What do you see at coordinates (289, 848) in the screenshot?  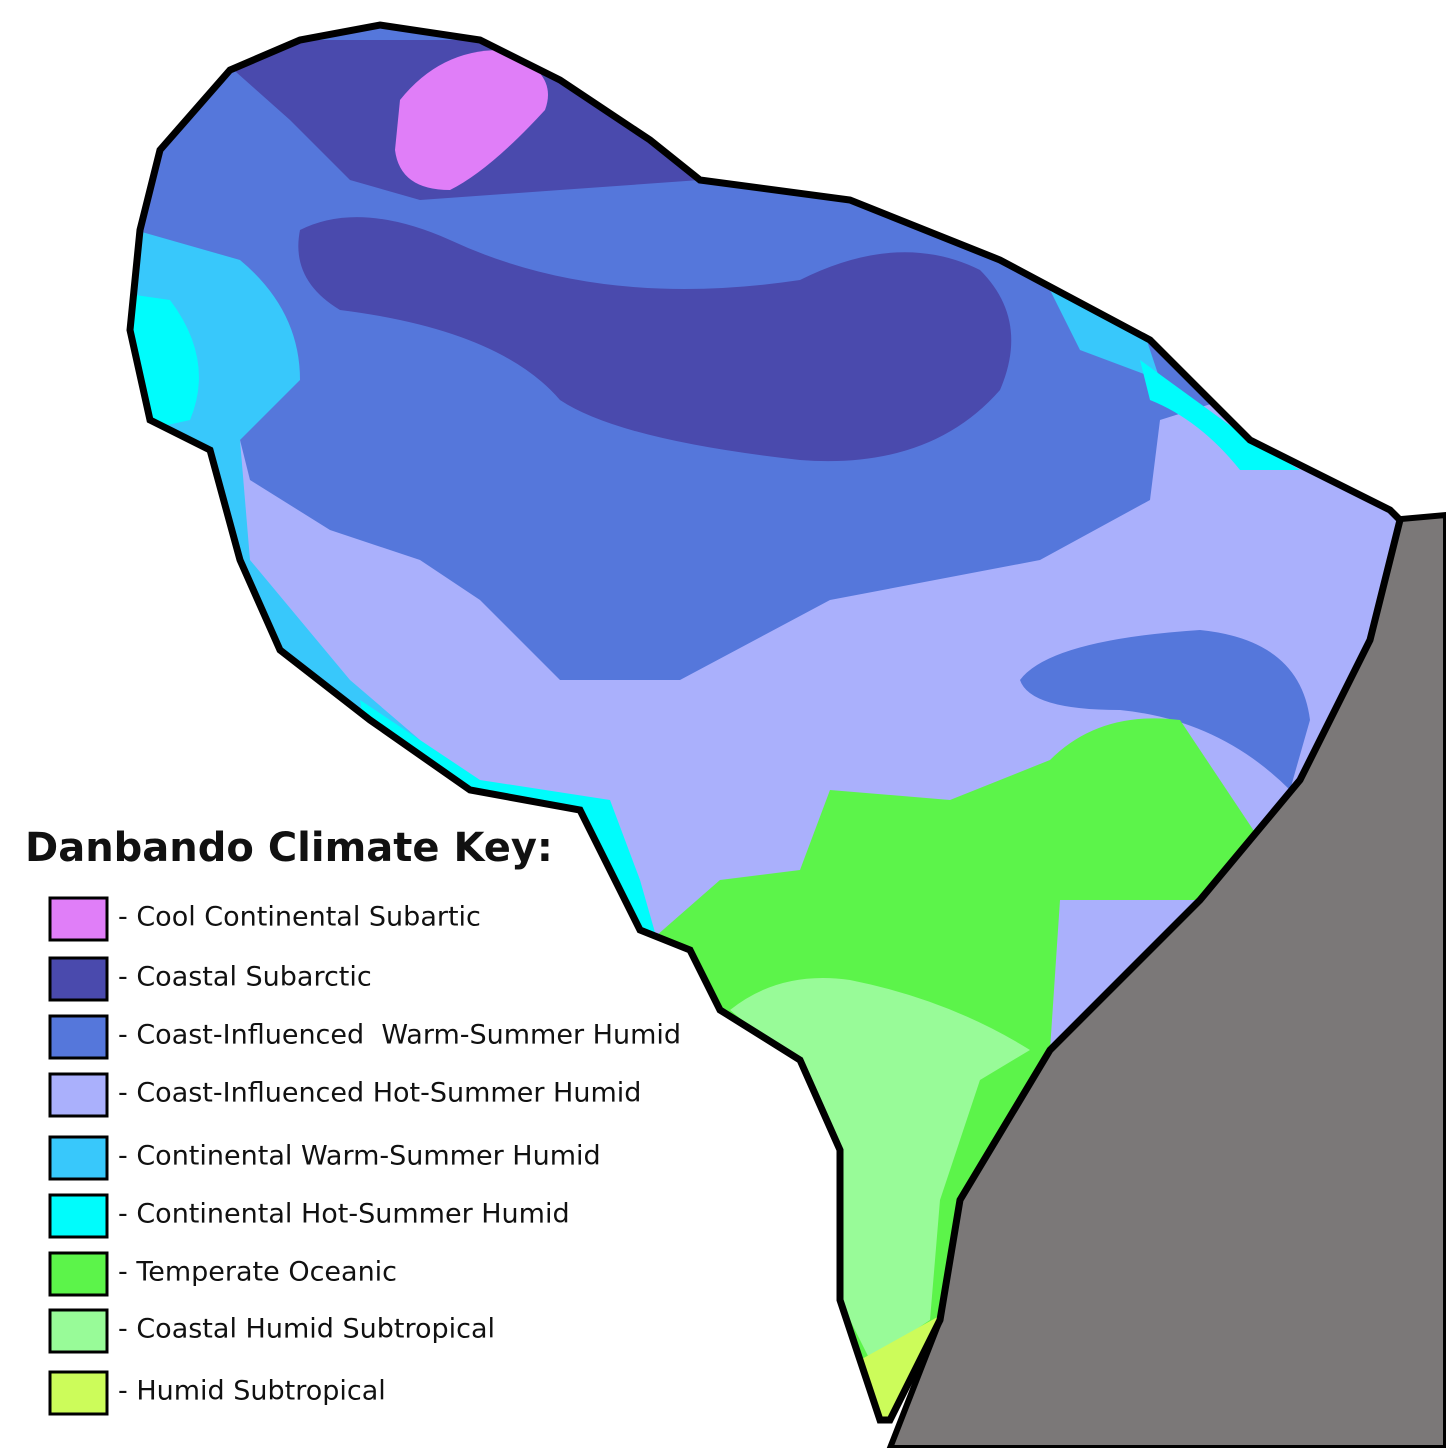 I see `legend-title: Danbando Climate Key:` at bounding box center [289, 848].